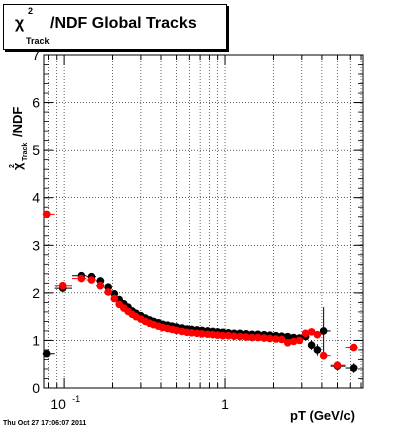  What do you see at coordinates (36, 293) in the screenshot?
I see `y-tick-label: 2` at bounding box center [36, 293].